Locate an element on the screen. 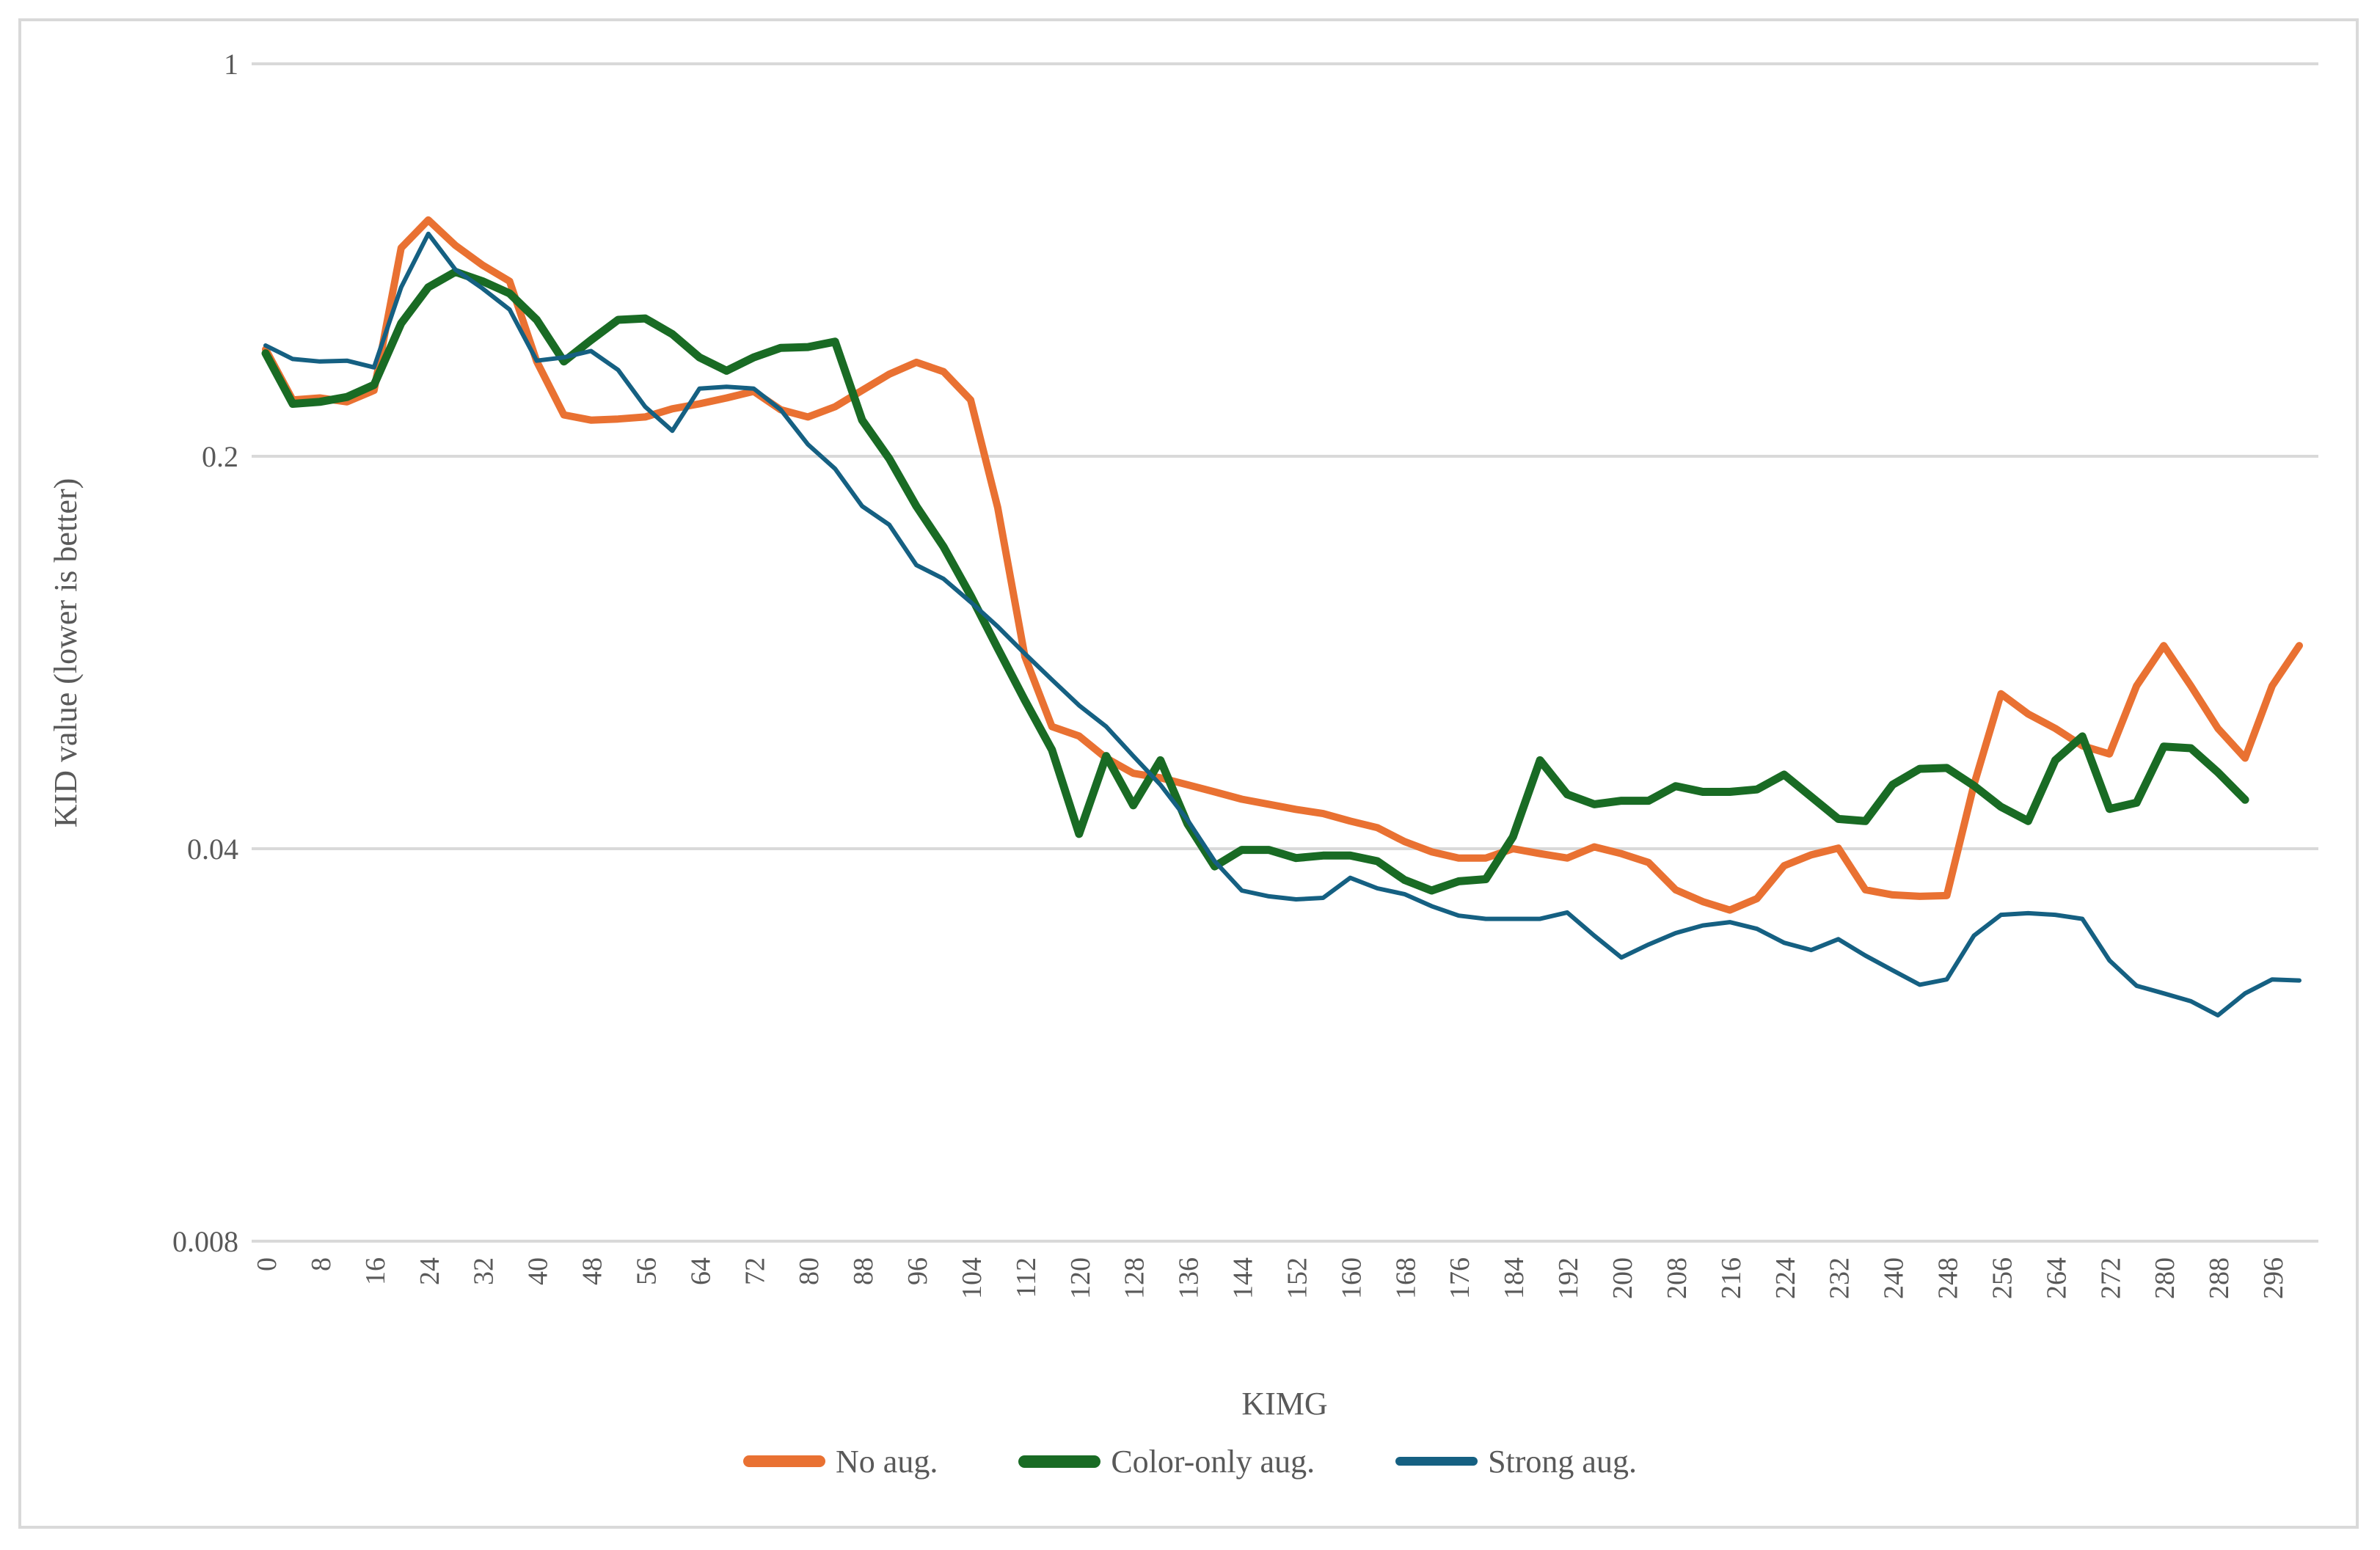  x-tick-label: 88 is located at coordinates (864, 1271).